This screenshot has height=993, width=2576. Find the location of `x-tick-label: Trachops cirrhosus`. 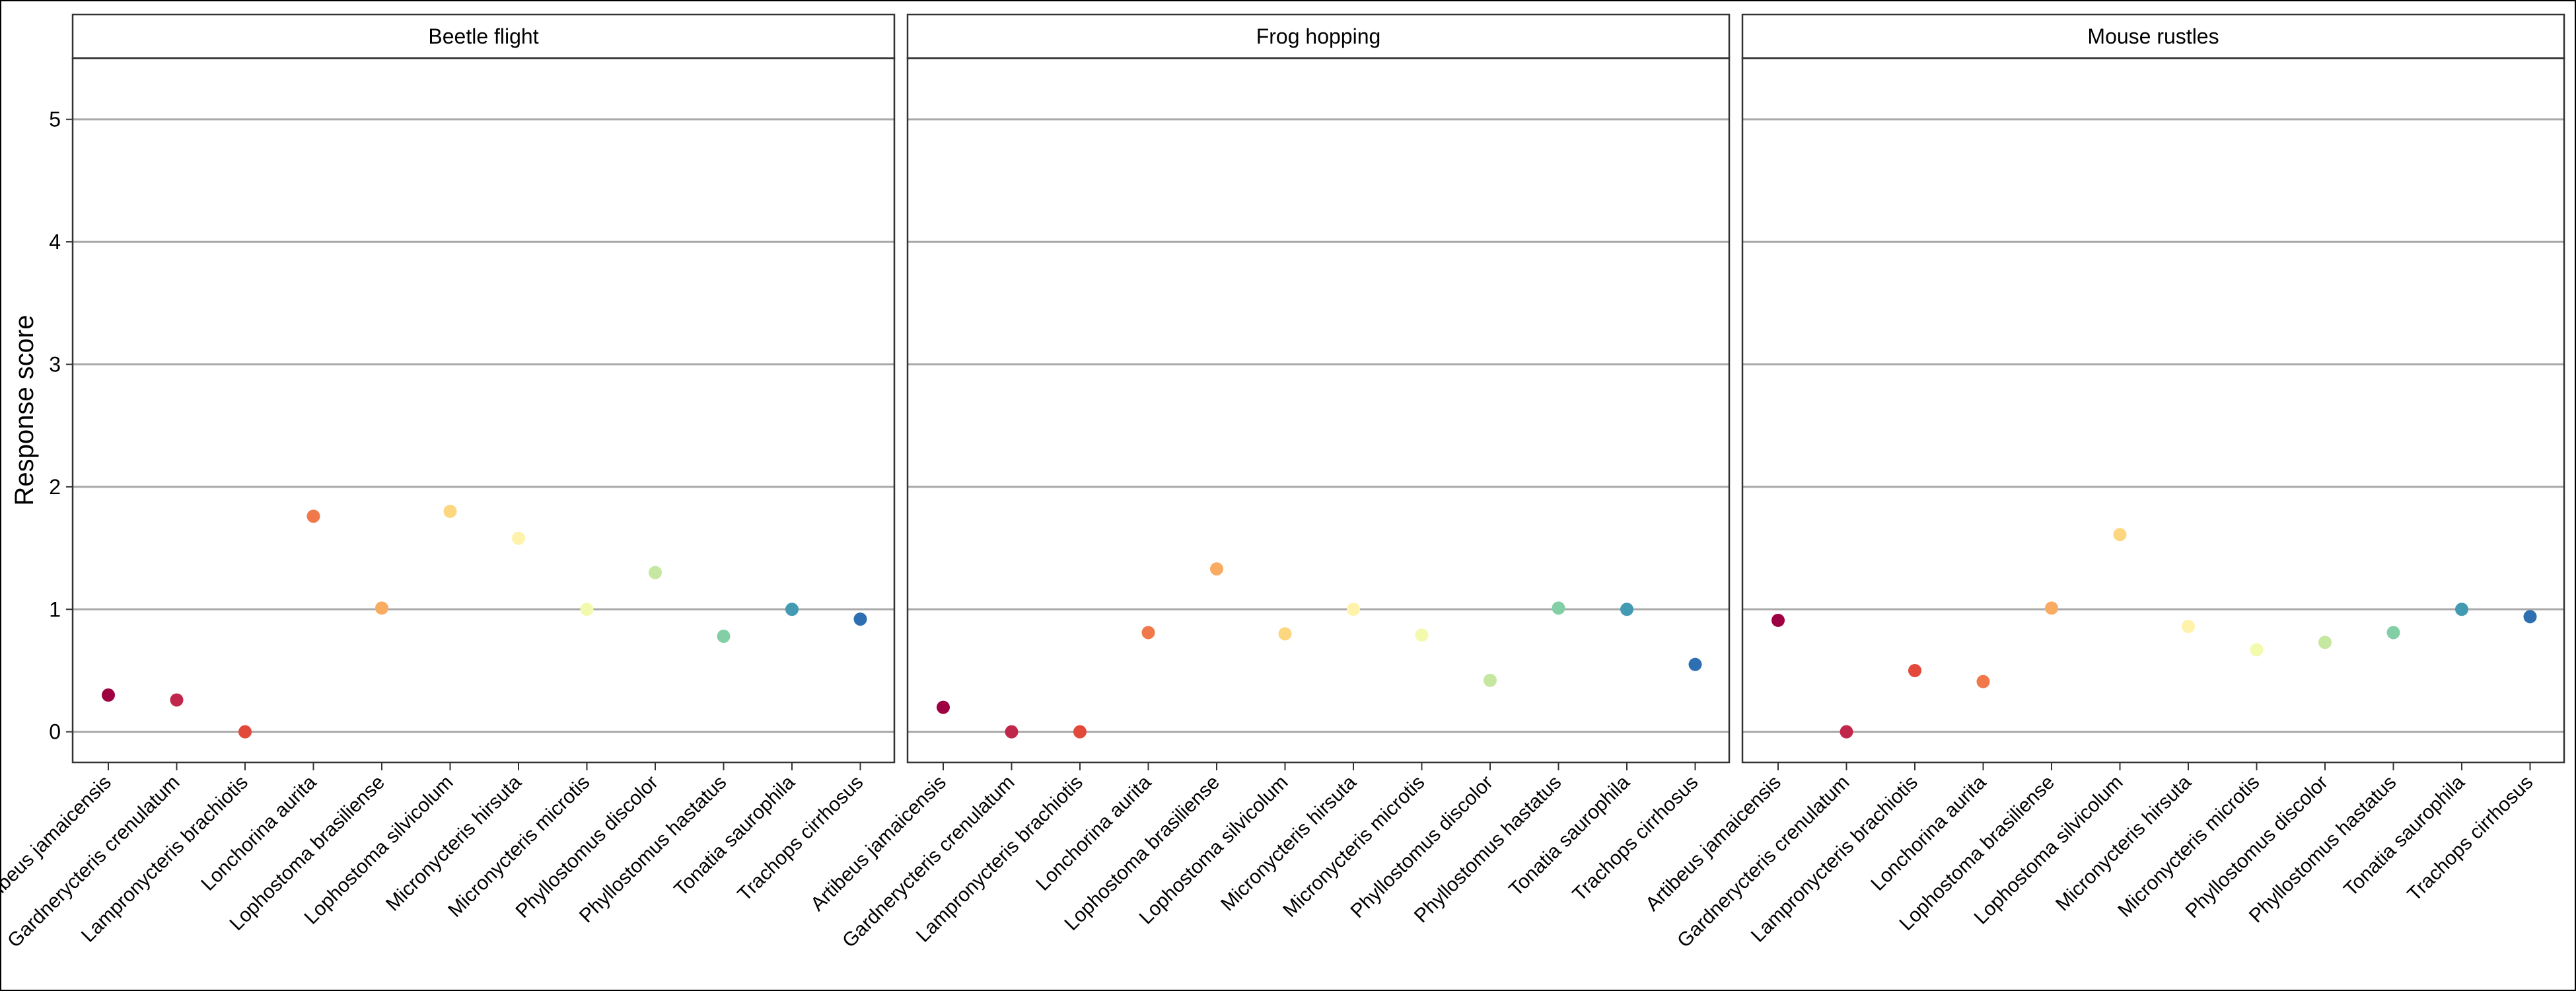

x-tick-label: Trachops cirrhosus is located at coordinates (2471, 839).